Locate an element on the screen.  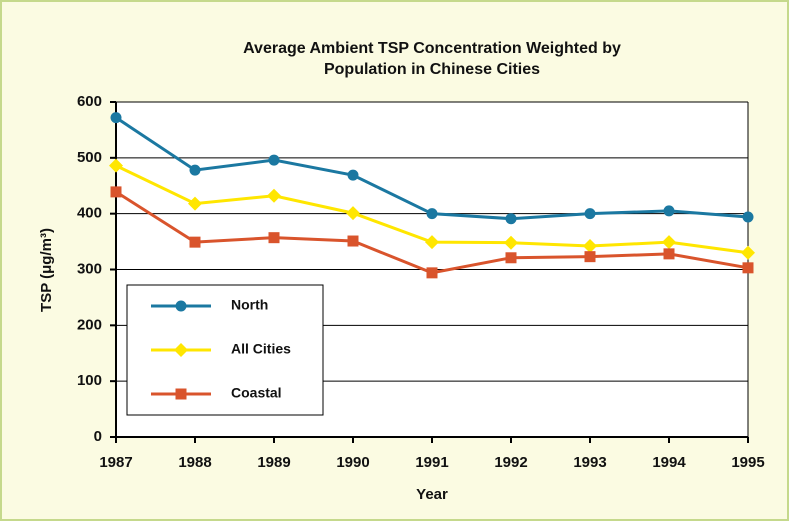
x-tick-label: 1993 is located at coordinates (589, 462).